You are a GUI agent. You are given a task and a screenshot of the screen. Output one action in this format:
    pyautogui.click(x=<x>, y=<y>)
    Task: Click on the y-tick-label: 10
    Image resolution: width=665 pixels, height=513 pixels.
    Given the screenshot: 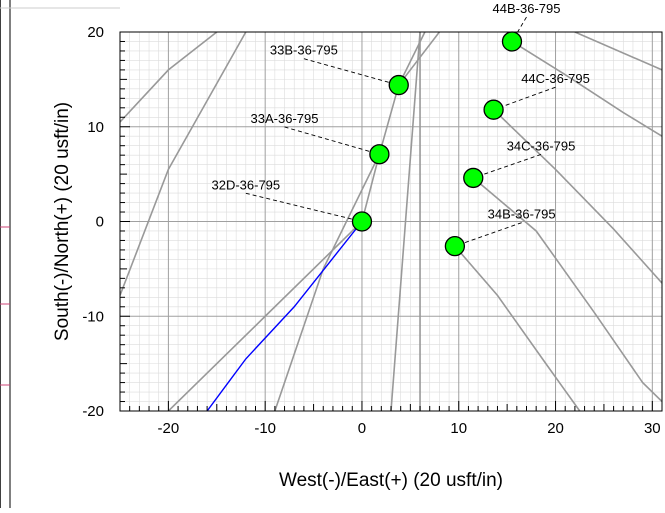 What is the action you would take?
    pyautogui.click(x=95, y=127)
    